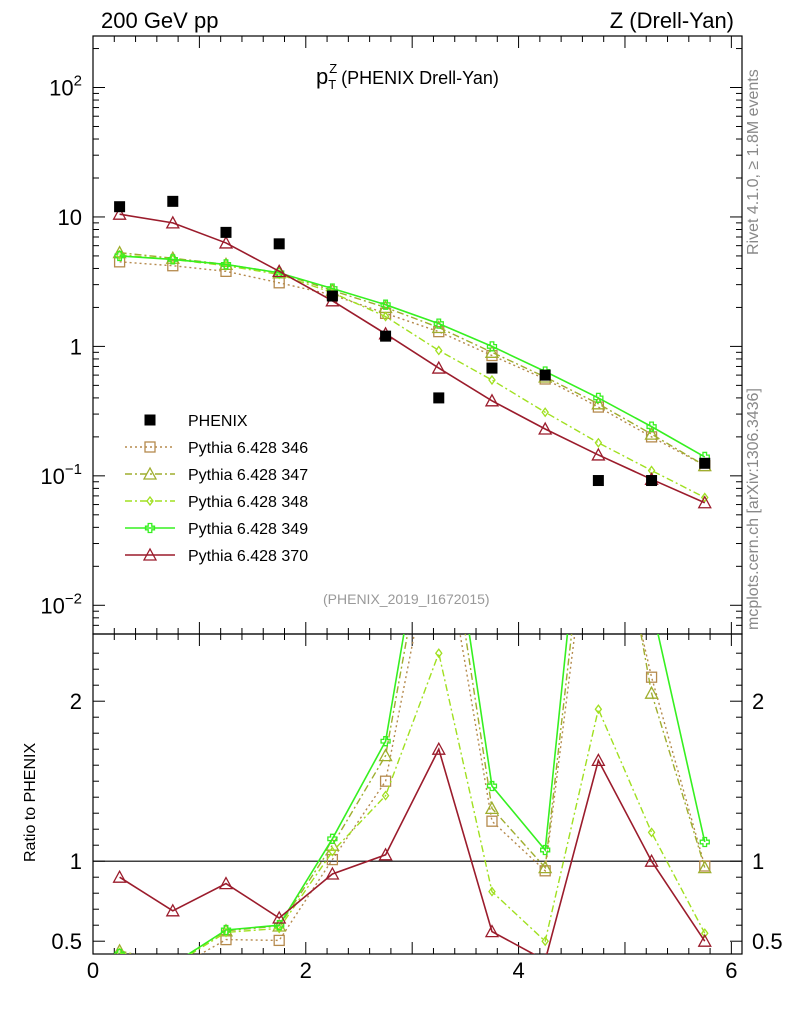 This screenshot has width=786, height=1024. I want to click on legend-entry: Pythia 6.428 346, so click(216, 448).